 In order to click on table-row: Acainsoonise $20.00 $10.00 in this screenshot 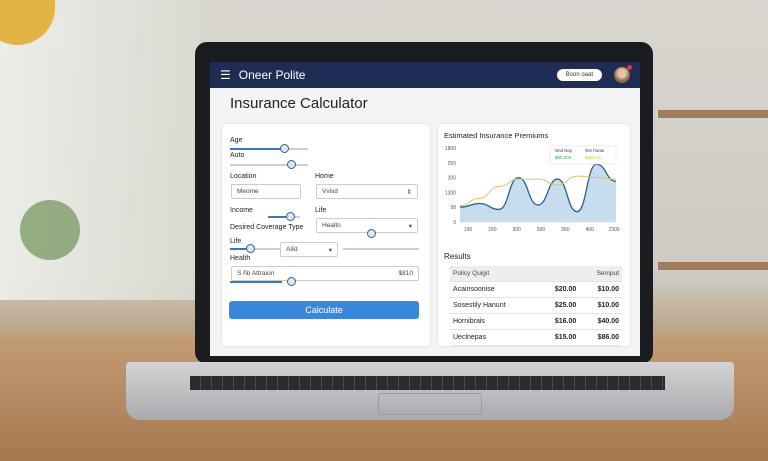, I will do `click(536, 289)`.